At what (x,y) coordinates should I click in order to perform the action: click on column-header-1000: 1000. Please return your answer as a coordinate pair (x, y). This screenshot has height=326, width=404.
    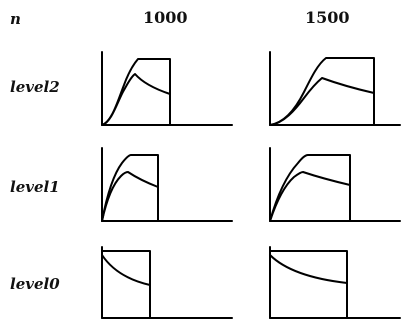
    Looking at the image, I should click on (165, 17).